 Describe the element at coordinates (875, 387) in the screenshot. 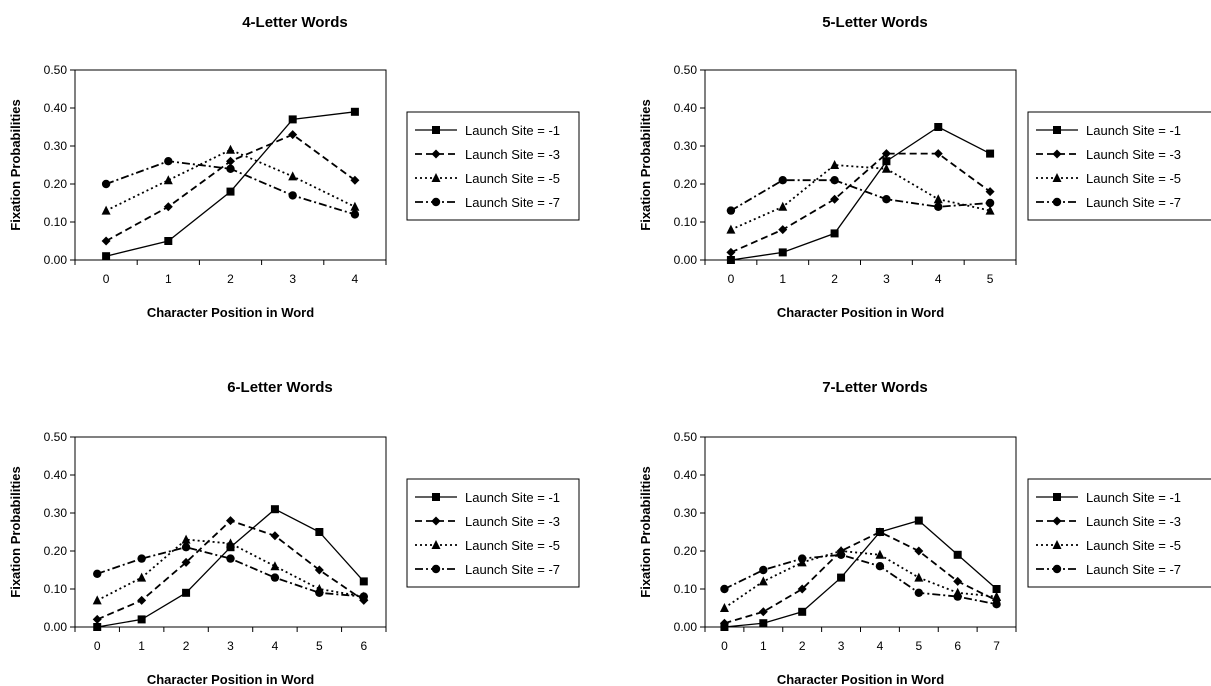

I see `chart-title: 7-Letter Words` at that location.